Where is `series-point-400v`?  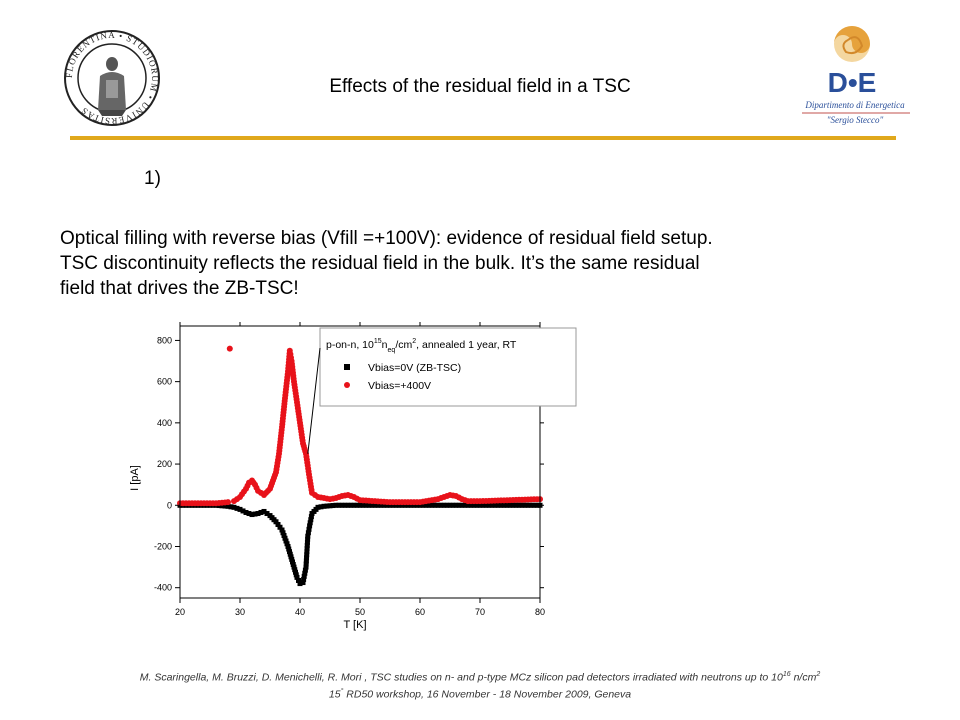
series-point-400v is located at coordinates (228, 502).